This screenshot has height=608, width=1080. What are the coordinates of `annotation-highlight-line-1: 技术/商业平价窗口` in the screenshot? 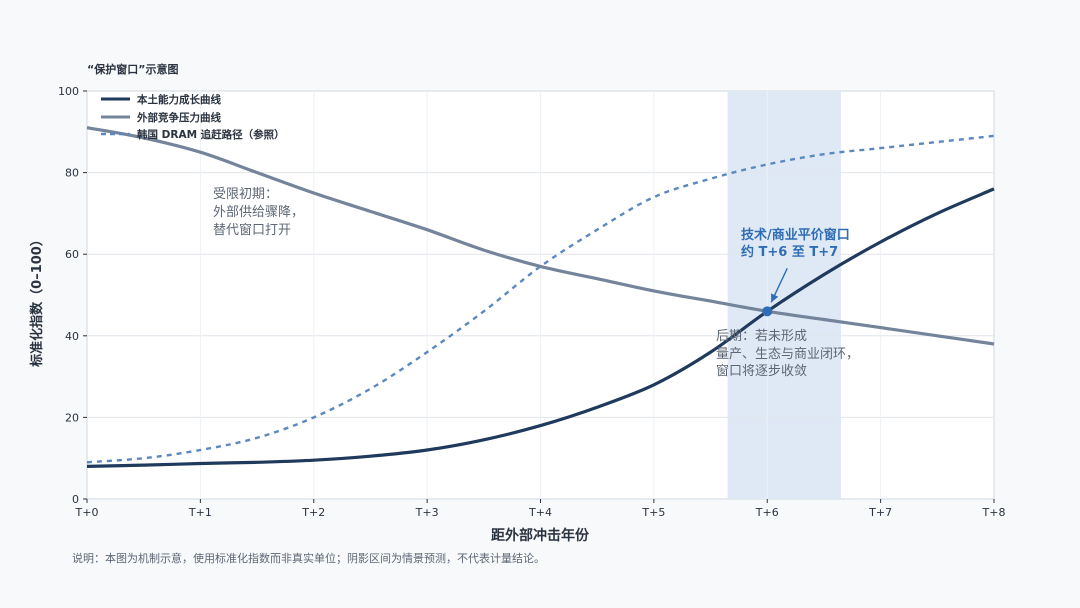 It's located at (795, 235).